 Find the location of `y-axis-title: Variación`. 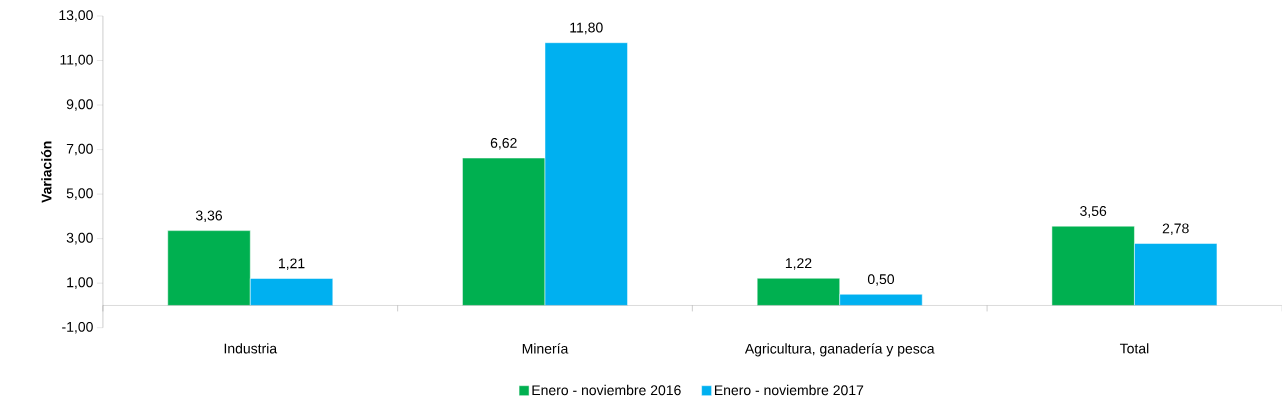

y-axis-title: Variación is located at coordinates (46, 172).